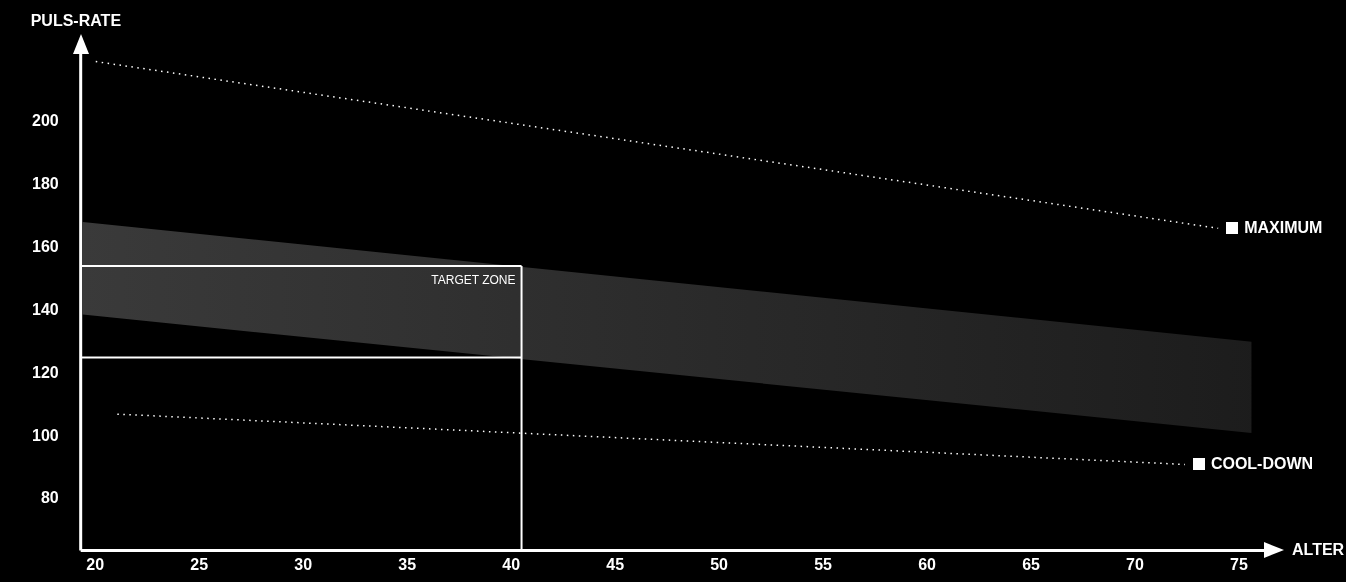 Image resolution: width=1346 pixels, height=582 pixels. I want to click on x-tick-label: 60, so click(927, 565).